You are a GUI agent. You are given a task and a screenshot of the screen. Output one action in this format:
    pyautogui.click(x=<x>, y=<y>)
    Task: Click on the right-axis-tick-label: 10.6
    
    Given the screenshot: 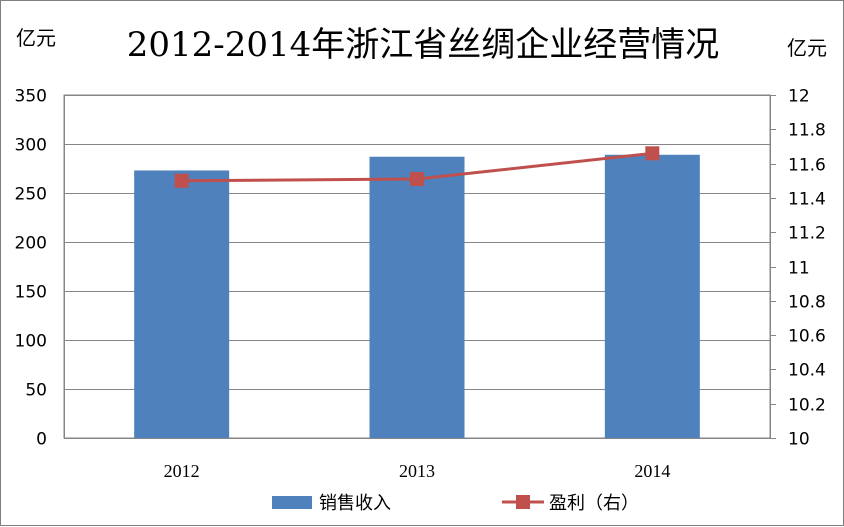 What is the action you would take?
    pyautogui.click(x=807, y=337)
    